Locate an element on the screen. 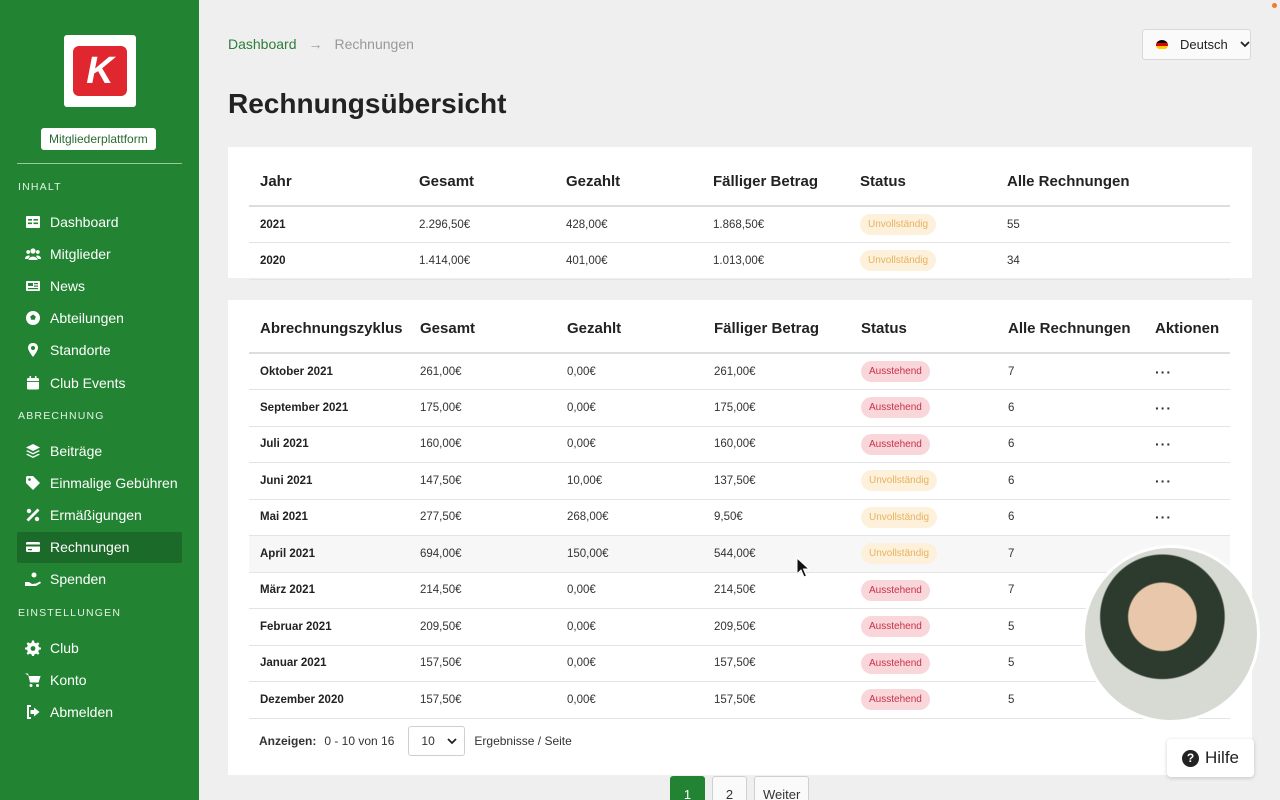 Image resolution: width=1280 pixels, height=800 pixels. table-cell: 1.013,00€ is located at coordinates (775, 261).